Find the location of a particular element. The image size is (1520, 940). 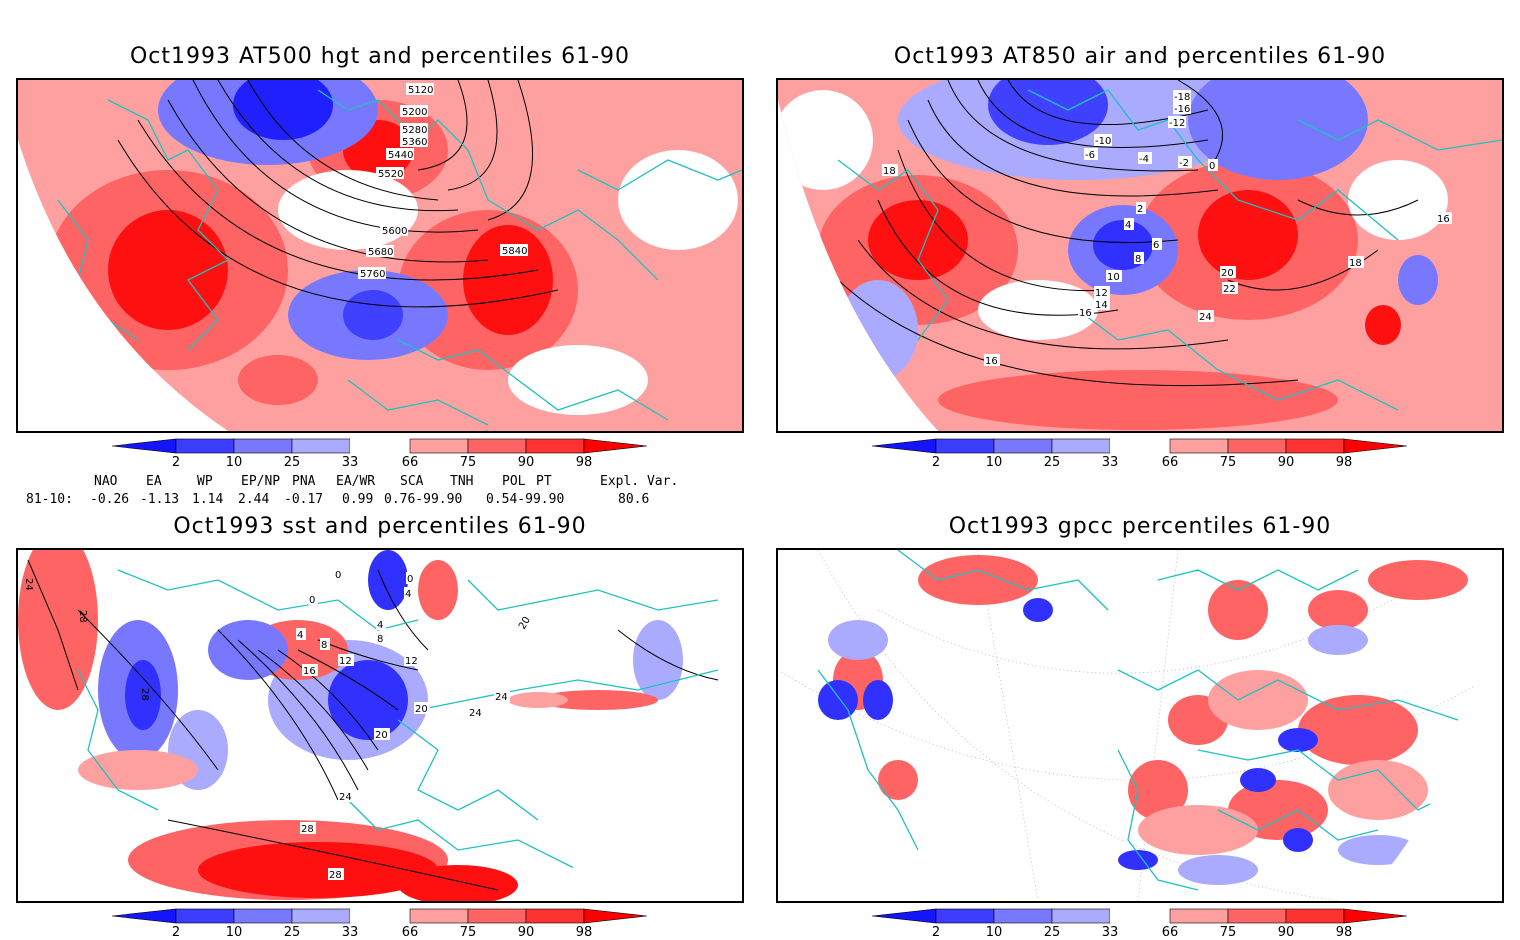

colorbar-labels-bottom-left: 2 10 25 33 66 75 90 98 is located at coordinates (379, 932).